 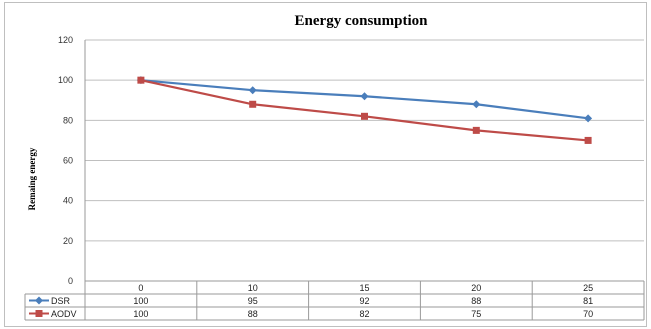 What do you see at coordinates (68, 201) in the screenshot?
I see `y-tick-label: 40` at bounding box center [68, 201].